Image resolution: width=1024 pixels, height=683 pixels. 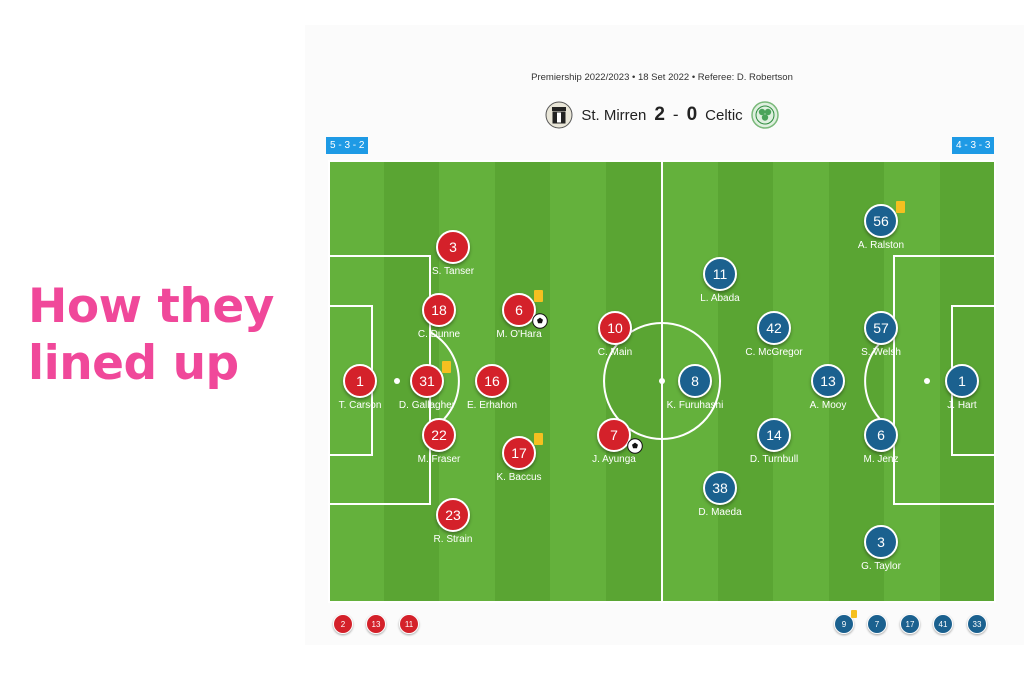 What do you see at coordinates (877, 624) in the screenshot?
I see `sub-number: 7` at bounding box center [877, 624].